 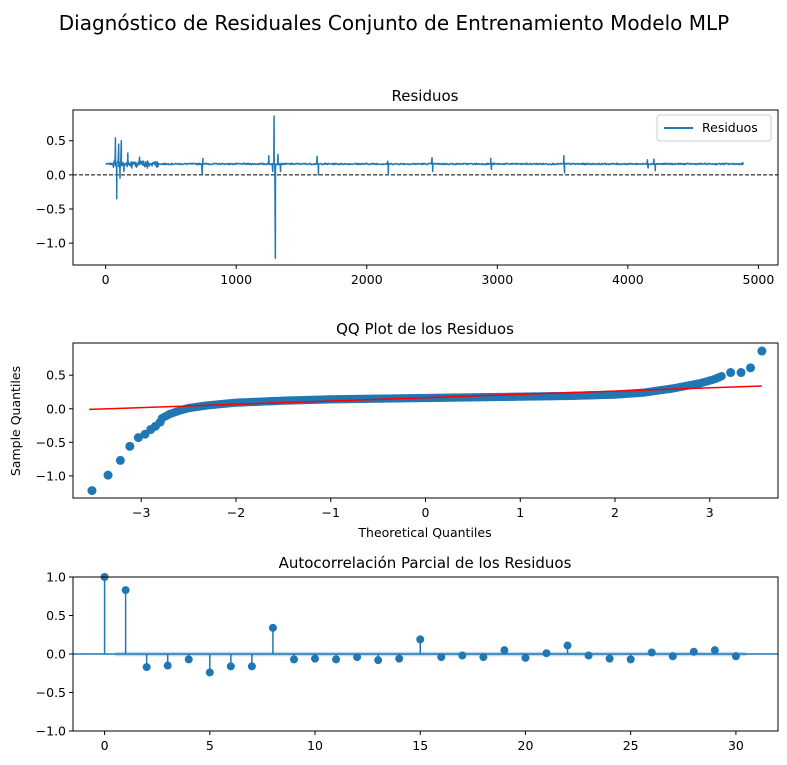 I want to click on qq-y-ticks: −1.0 −0.5 0.0 0.5, so click(x=54, y=425).